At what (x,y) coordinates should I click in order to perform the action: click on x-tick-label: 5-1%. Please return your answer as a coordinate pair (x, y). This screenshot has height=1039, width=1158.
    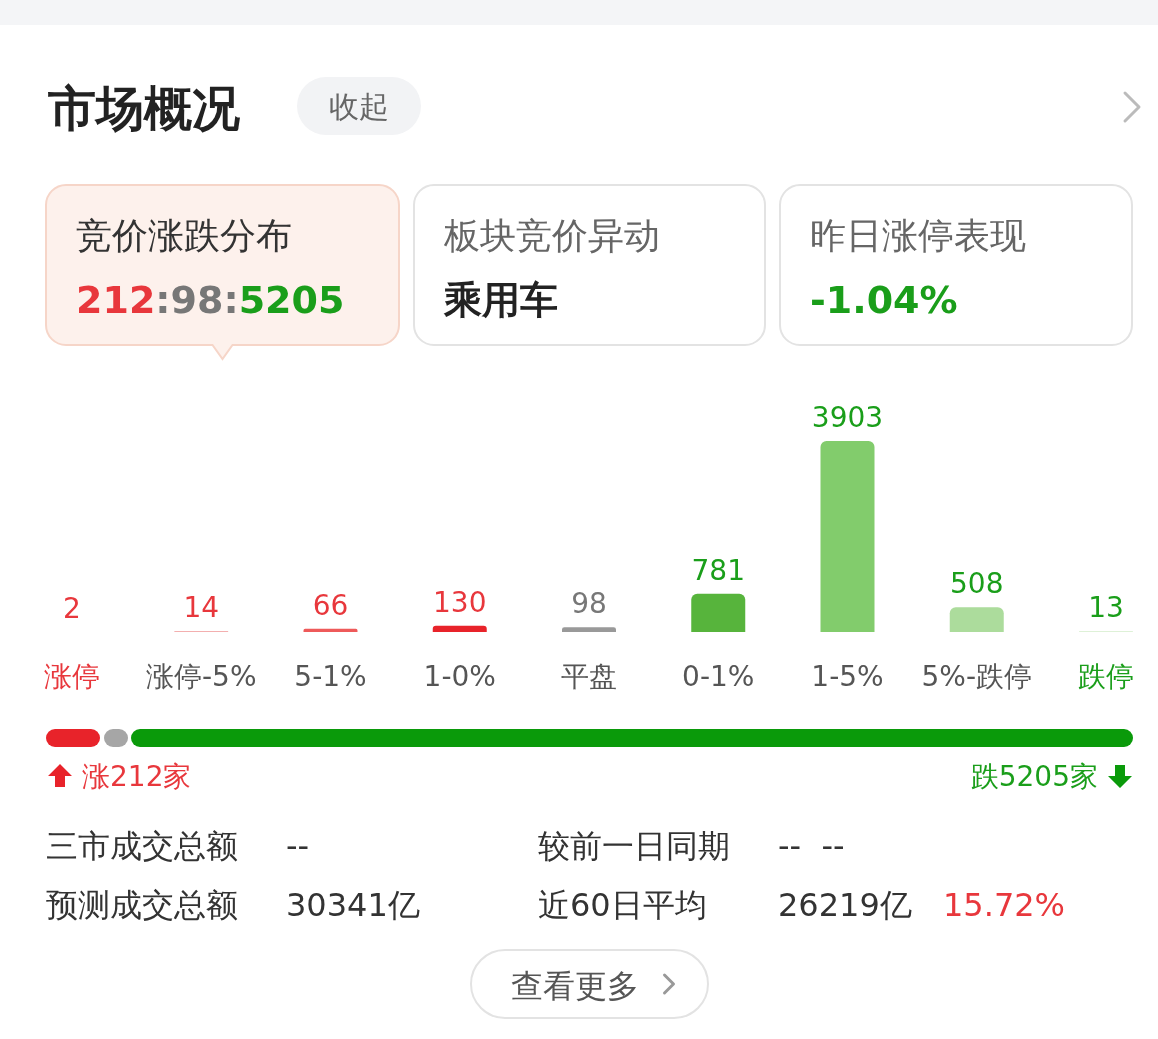
    Looking at the image, I should click on (330, 676).